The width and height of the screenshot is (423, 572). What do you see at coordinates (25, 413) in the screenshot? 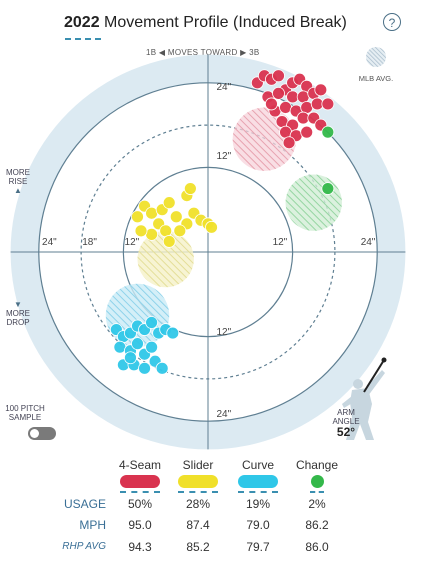
I see `sample-toggle-label: 100 PITCH SAMPLE` at bounding box center [25, 413].